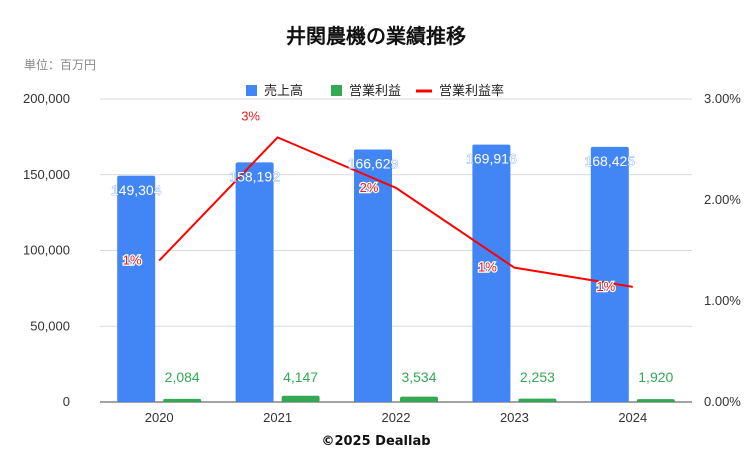 The height and width of the screenshot is (467, 752). I want to click on legend-label-sales: 売上高, so click(283, 91).